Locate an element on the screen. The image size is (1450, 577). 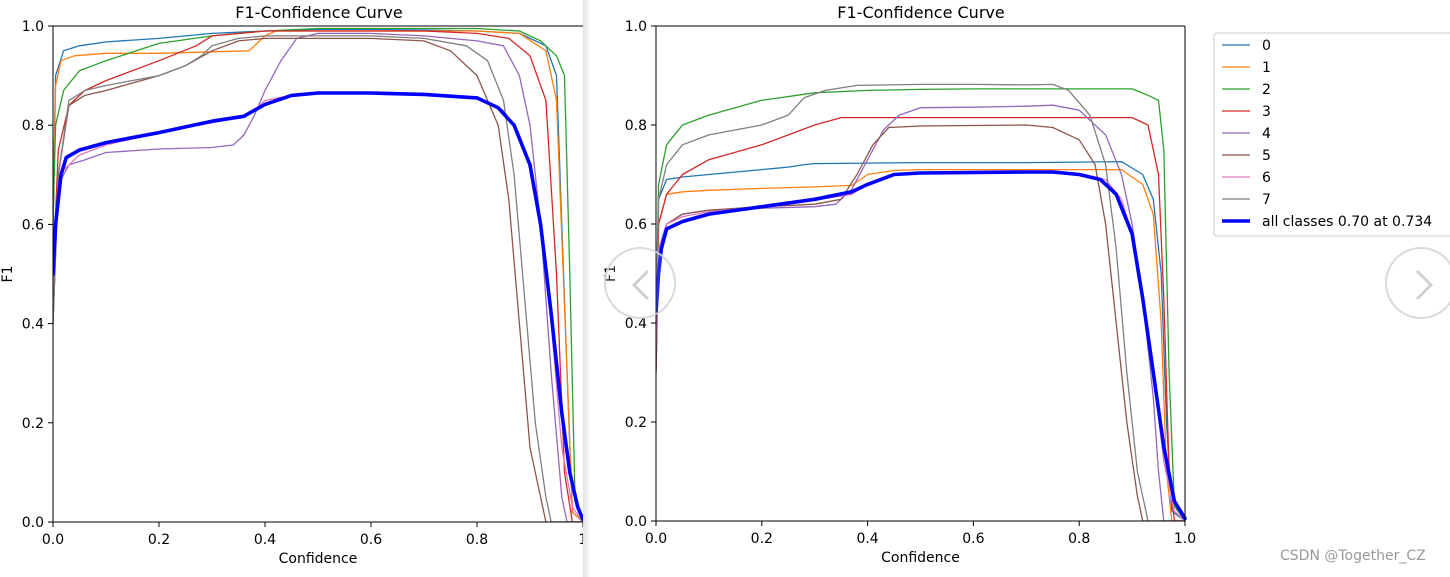
next-image-button is located at coordinates (1417, 283).